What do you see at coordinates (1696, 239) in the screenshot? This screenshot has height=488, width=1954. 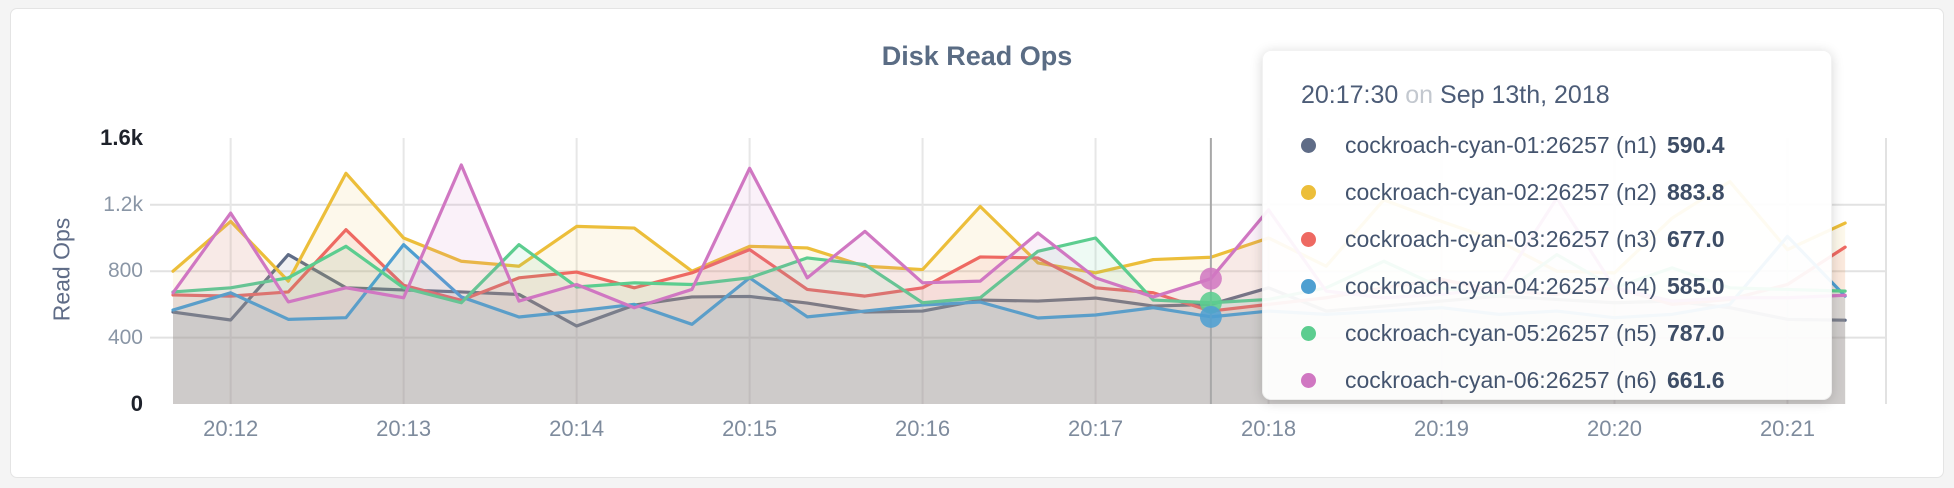 I see `tooltip-series-value: 677.0` at bounding box center [1696, 239].